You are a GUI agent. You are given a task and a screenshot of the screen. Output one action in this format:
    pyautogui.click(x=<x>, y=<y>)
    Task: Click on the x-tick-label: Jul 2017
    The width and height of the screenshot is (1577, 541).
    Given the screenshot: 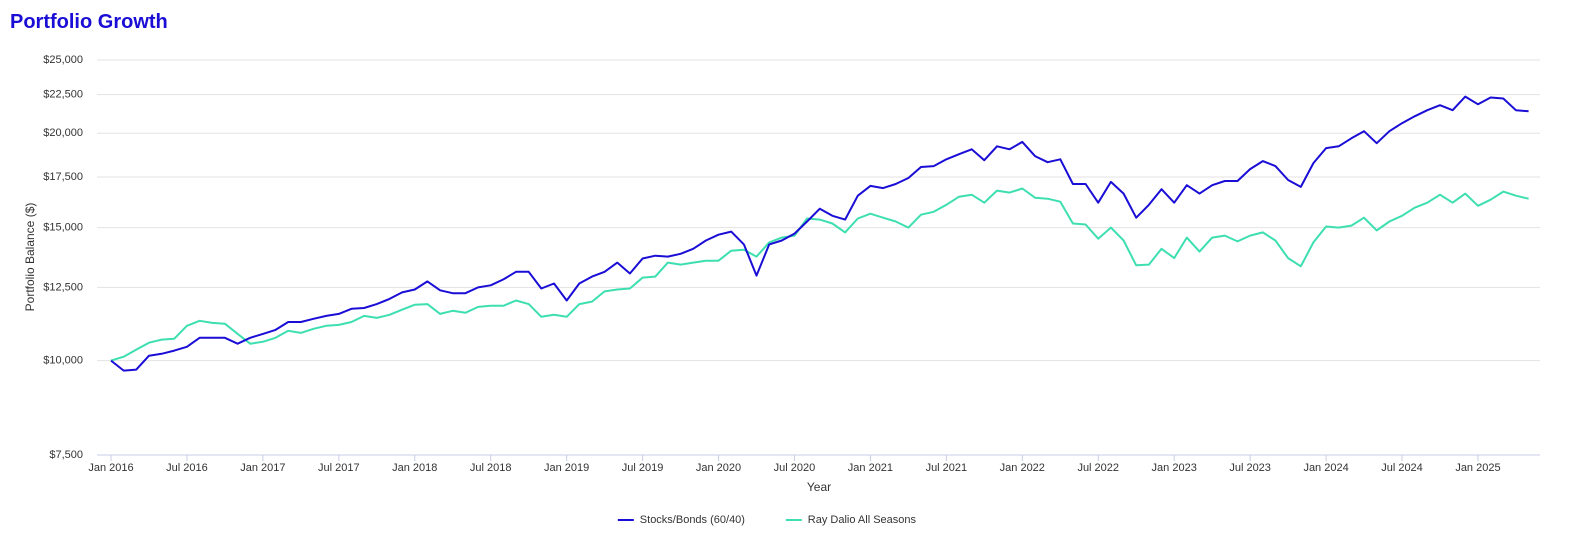 What is the action you would take?
    pyautogui.click(x=339, y=468)
    